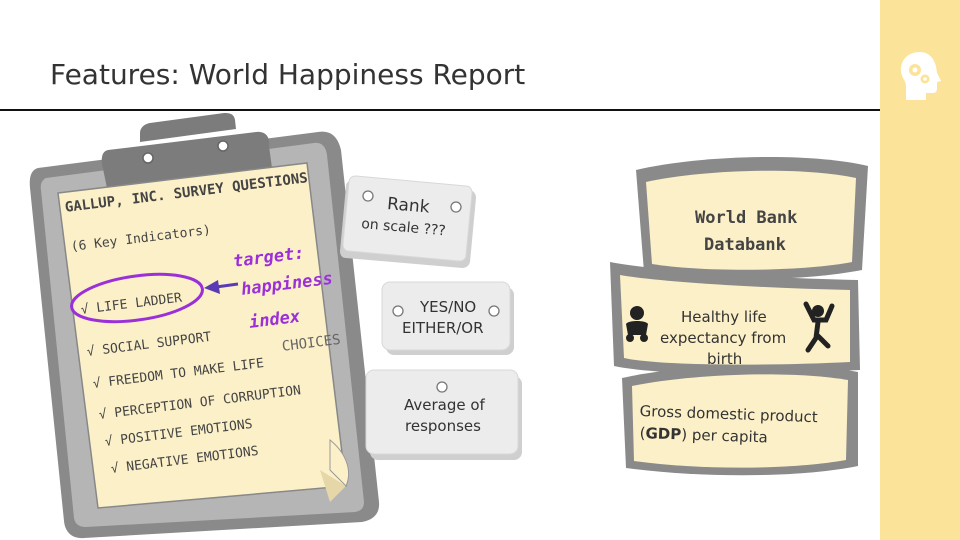 This screenshot has height=540, width=960. What do you see at coordinates (408, 221) in the screenshot?
I see `rank-tag` at bounding box center [408, 221].